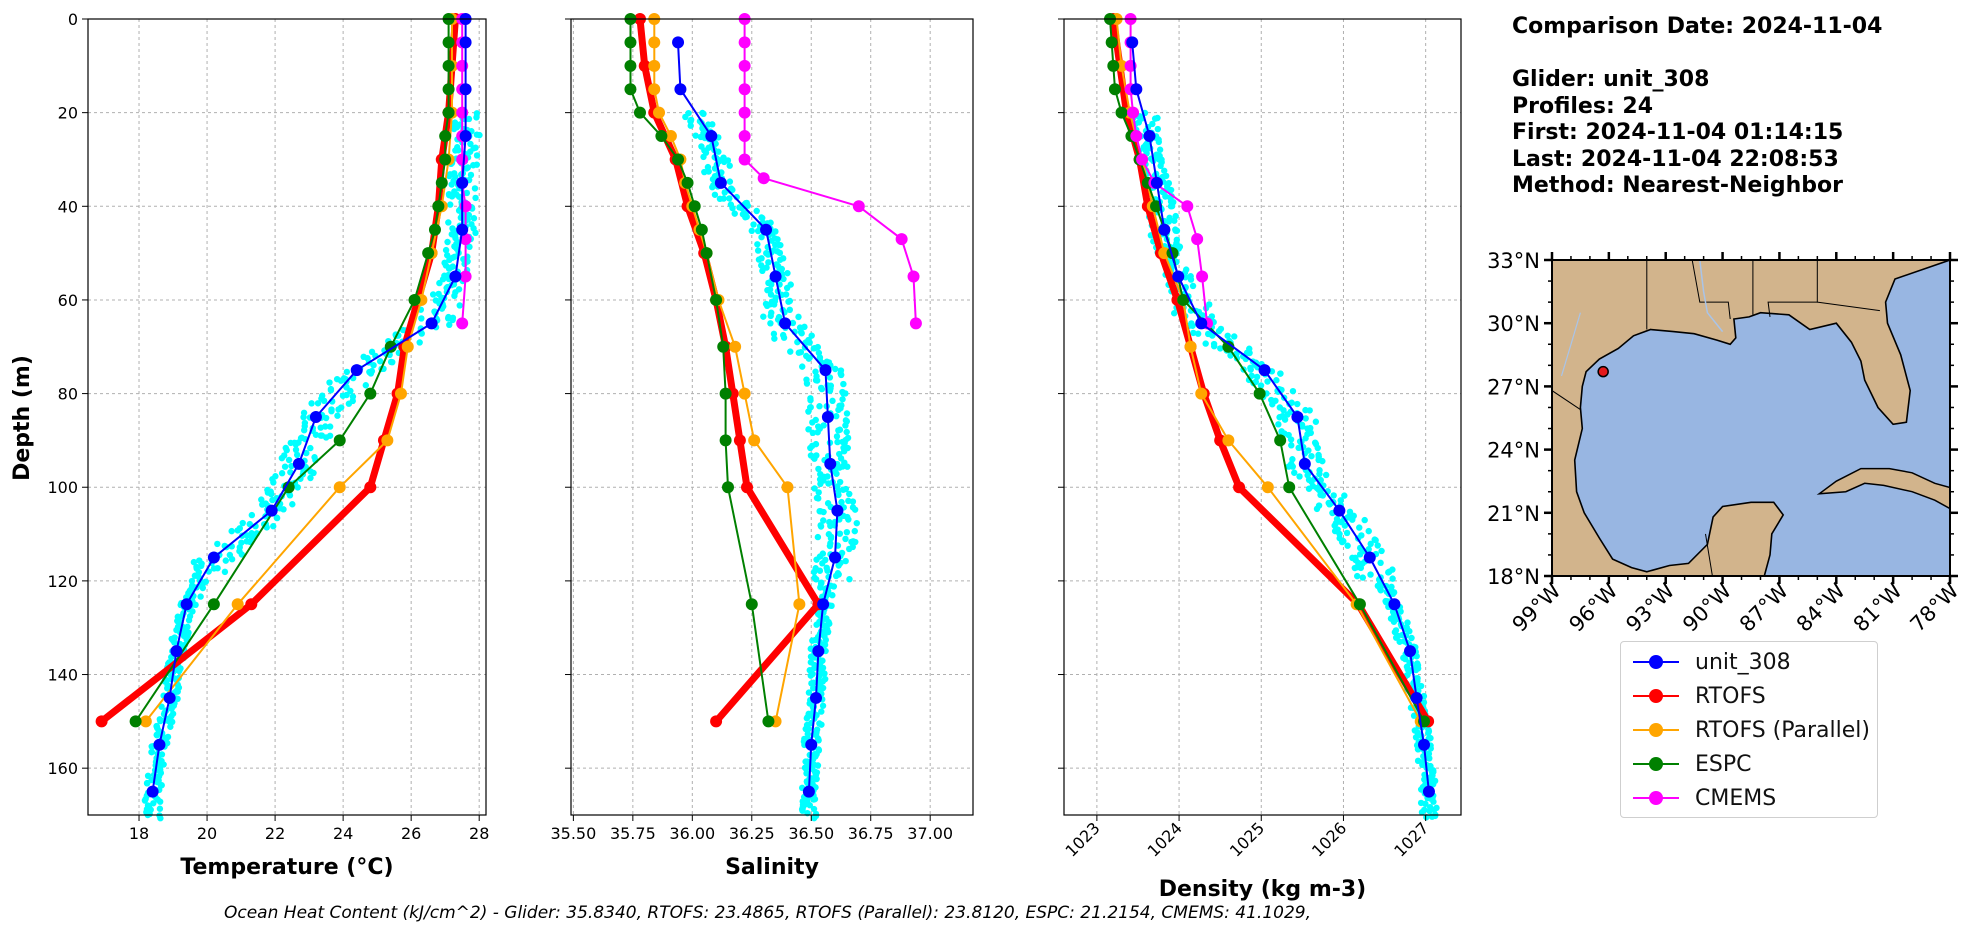  I want to click on y-tick-label: 60, so click(68, 300).